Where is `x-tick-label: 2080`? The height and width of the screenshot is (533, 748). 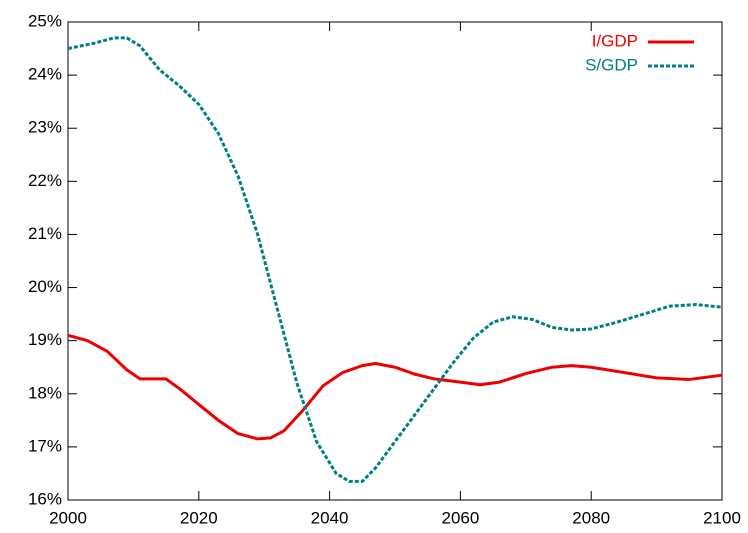
x-tick-label: 2080 is located at coordinates (591, 517).